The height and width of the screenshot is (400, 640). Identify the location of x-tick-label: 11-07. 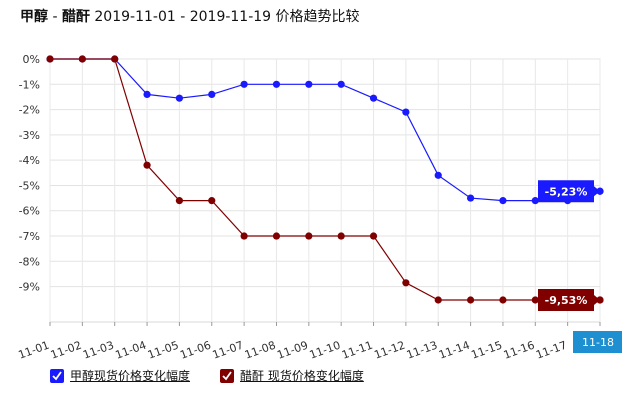
(228, 350).